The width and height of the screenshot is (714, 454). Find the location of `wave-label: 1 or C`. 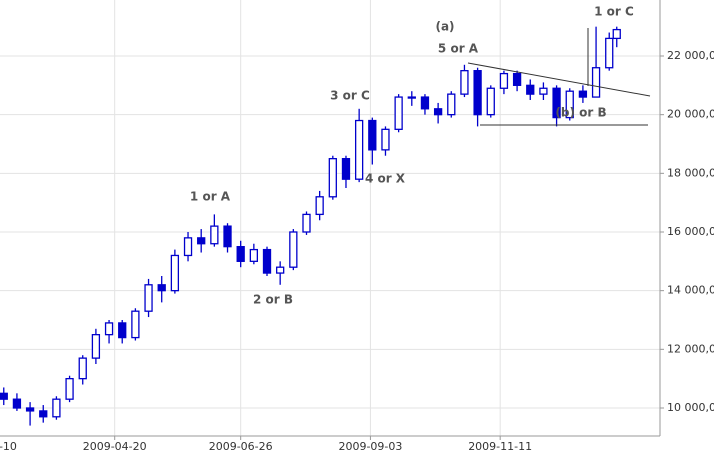

wave-label: 1 or C is located at coordinates (614, 12).